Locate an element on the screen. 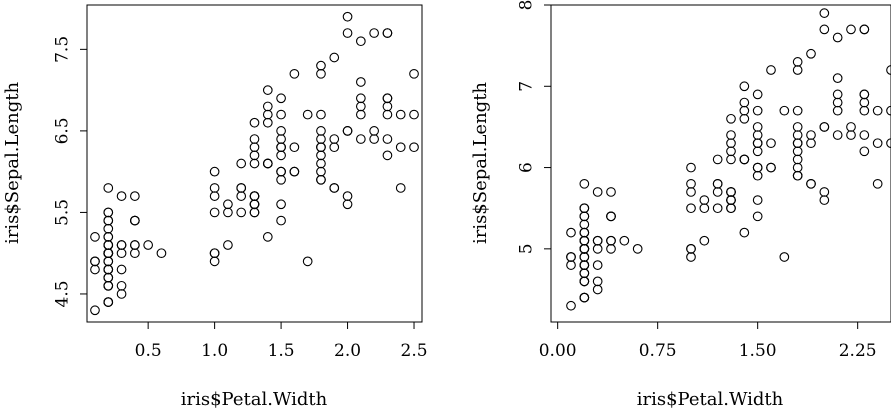  left-y-tick-label: 4.5 is located at coordinates (63, 293).